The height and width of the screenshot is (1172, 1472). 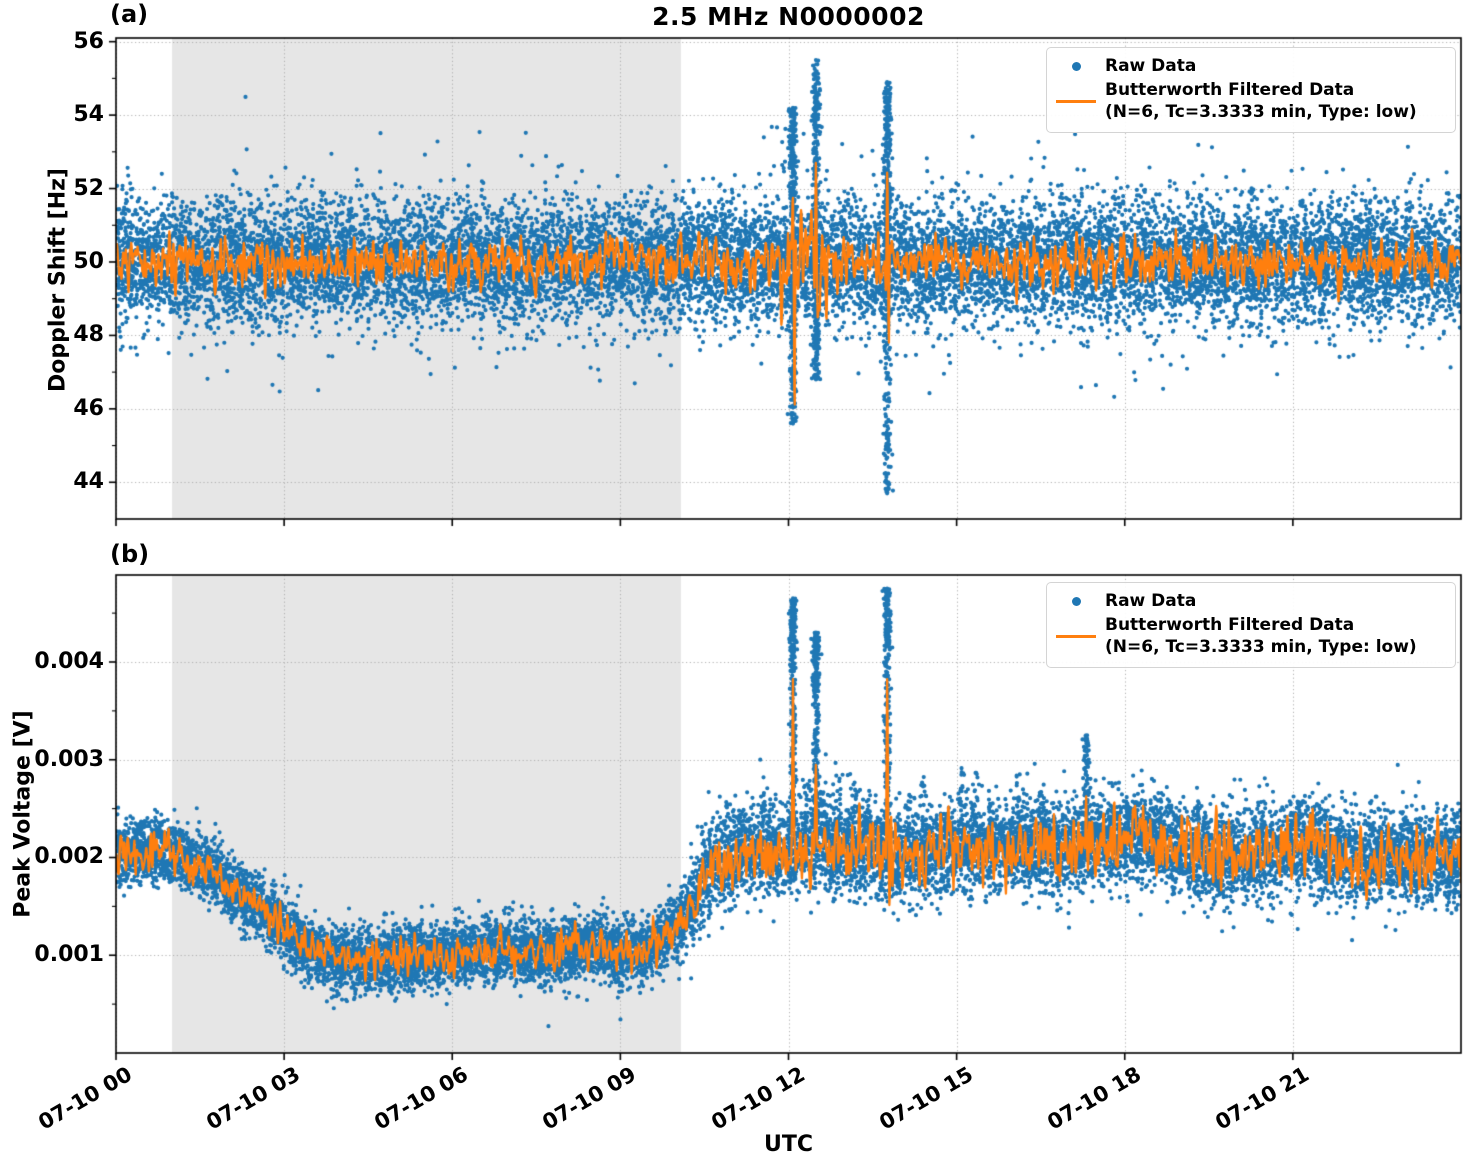 What do you see at coordinates (129, 14) in the screenshot?
I see `panel-a-label: (a)` at bounding box center [129, 14].